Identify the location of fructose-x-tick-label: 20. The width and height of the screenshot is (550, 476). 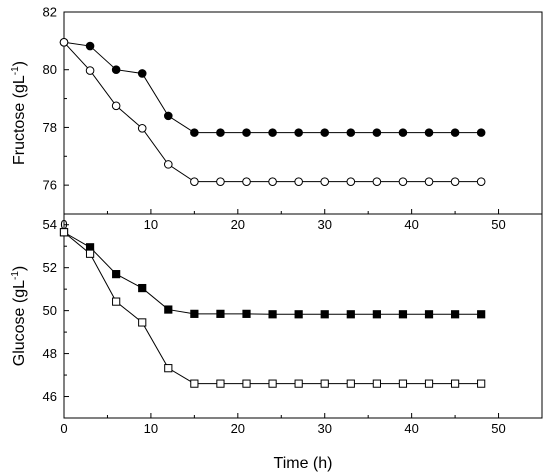
(238, 224).